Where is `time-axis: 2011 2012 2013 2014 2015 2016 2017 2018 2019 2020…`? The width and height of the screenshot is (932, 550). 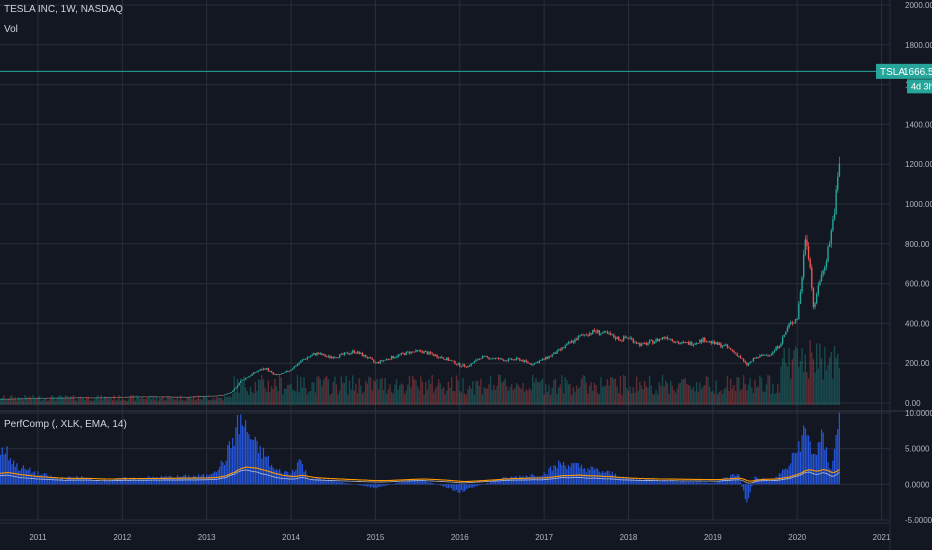 time-axis: 2011 2012 2013 2014 2015 2016 2017 2018 2019 2020… is located at coordinates (460, 537).